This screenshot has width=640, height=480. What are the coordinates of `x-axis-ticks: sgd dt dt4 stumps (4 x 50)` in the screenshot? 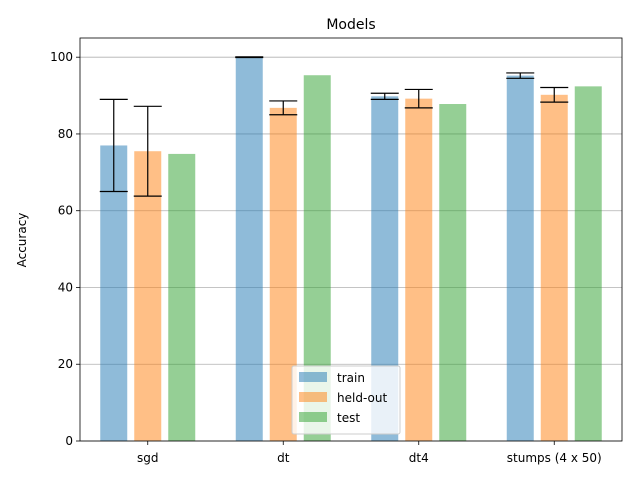 It's located at (369, 453).